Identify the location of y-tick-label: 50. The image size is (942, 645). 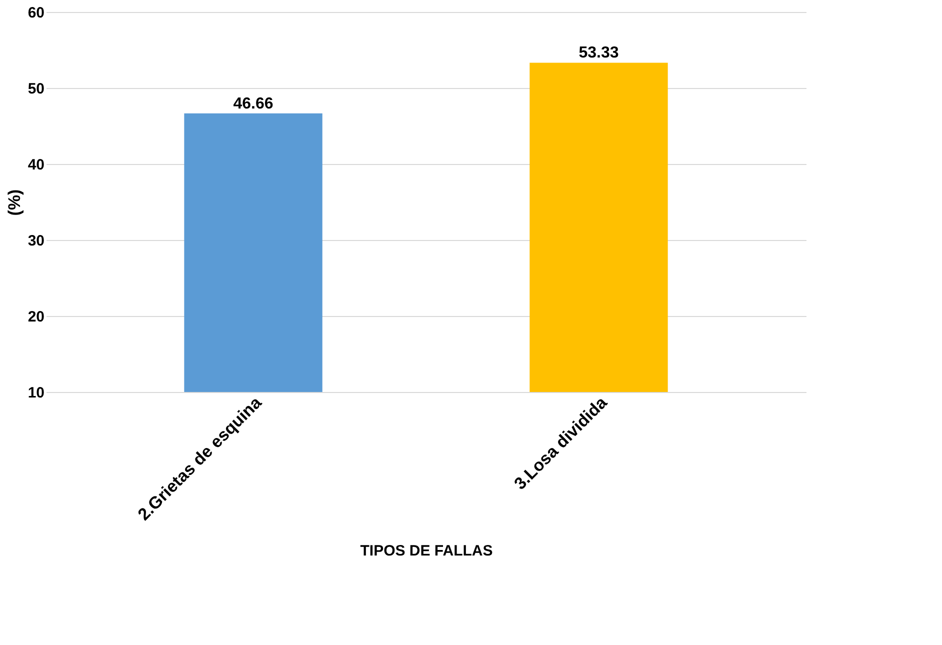
(36, 89).